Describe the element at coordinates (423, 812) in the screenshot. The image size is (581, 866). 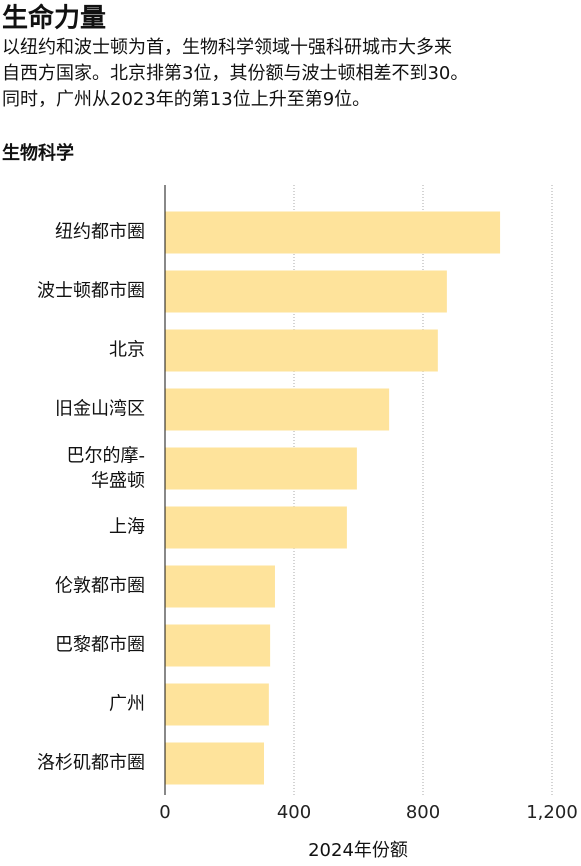
I see `x-tick-label: 800` at that location.